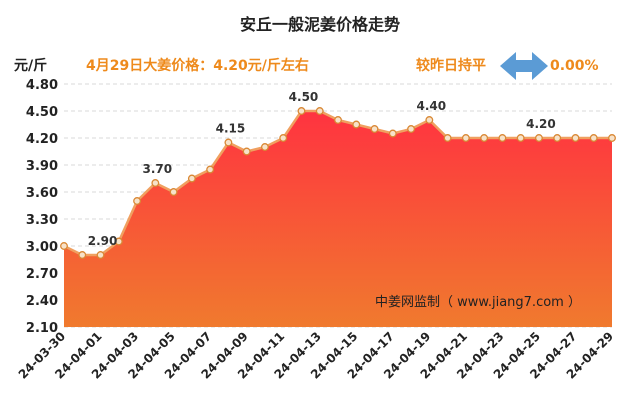  I want to click on y-tick-label: 3.00, so click(42, 247).